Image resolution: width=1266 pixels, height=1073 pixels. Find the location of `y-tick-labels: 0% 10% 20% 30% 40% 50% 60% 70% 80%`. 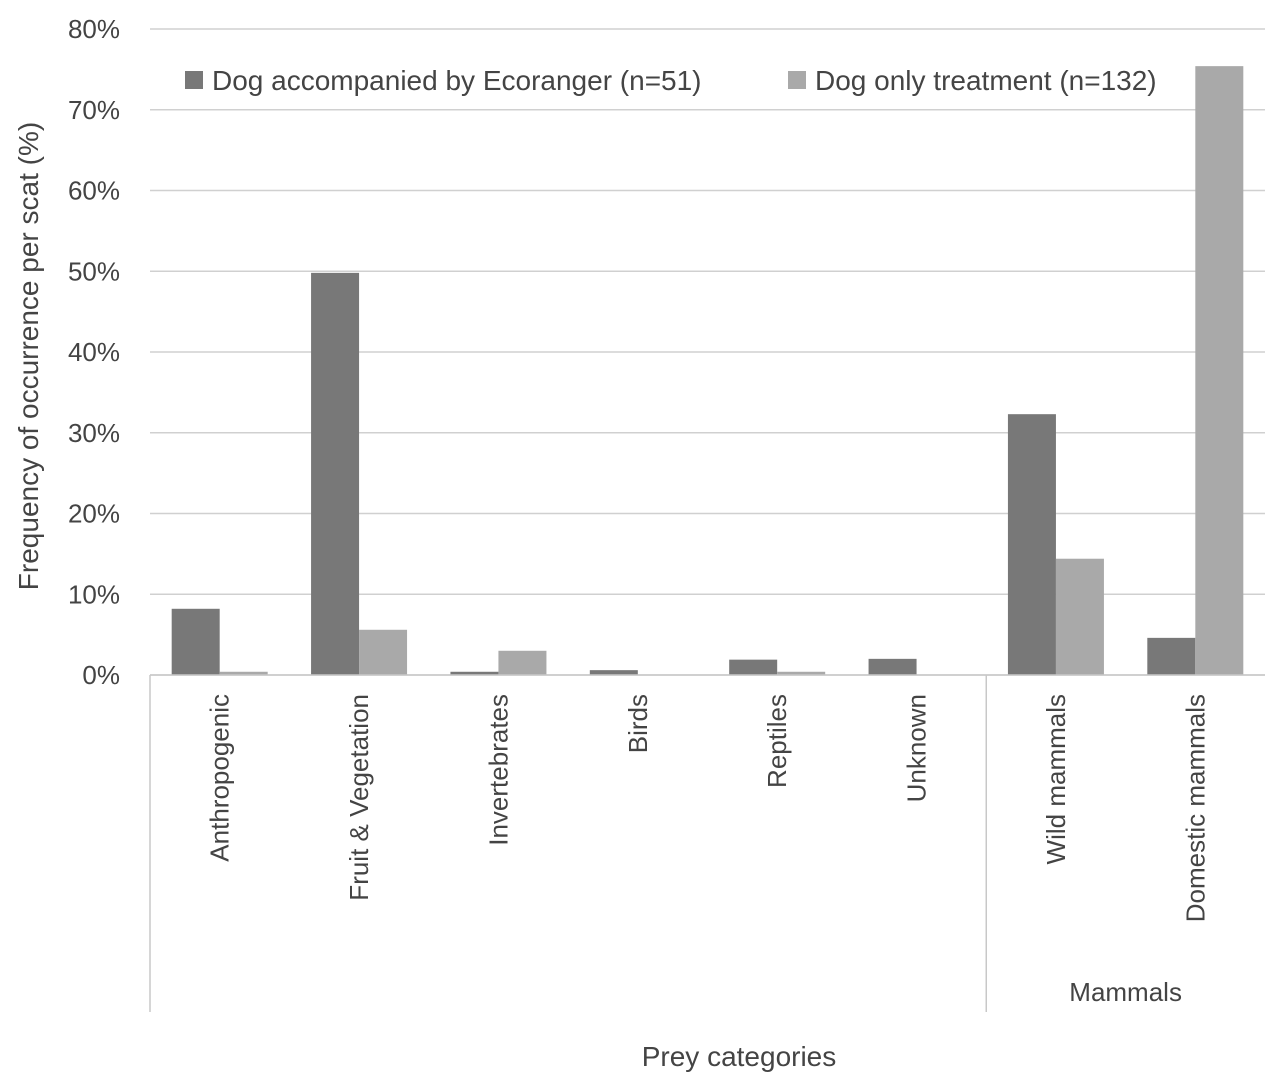

y-tick-labels: 0% 10% 20% 30% 40% 50% 60% 70% 80% is located at coordinates (94, 352).